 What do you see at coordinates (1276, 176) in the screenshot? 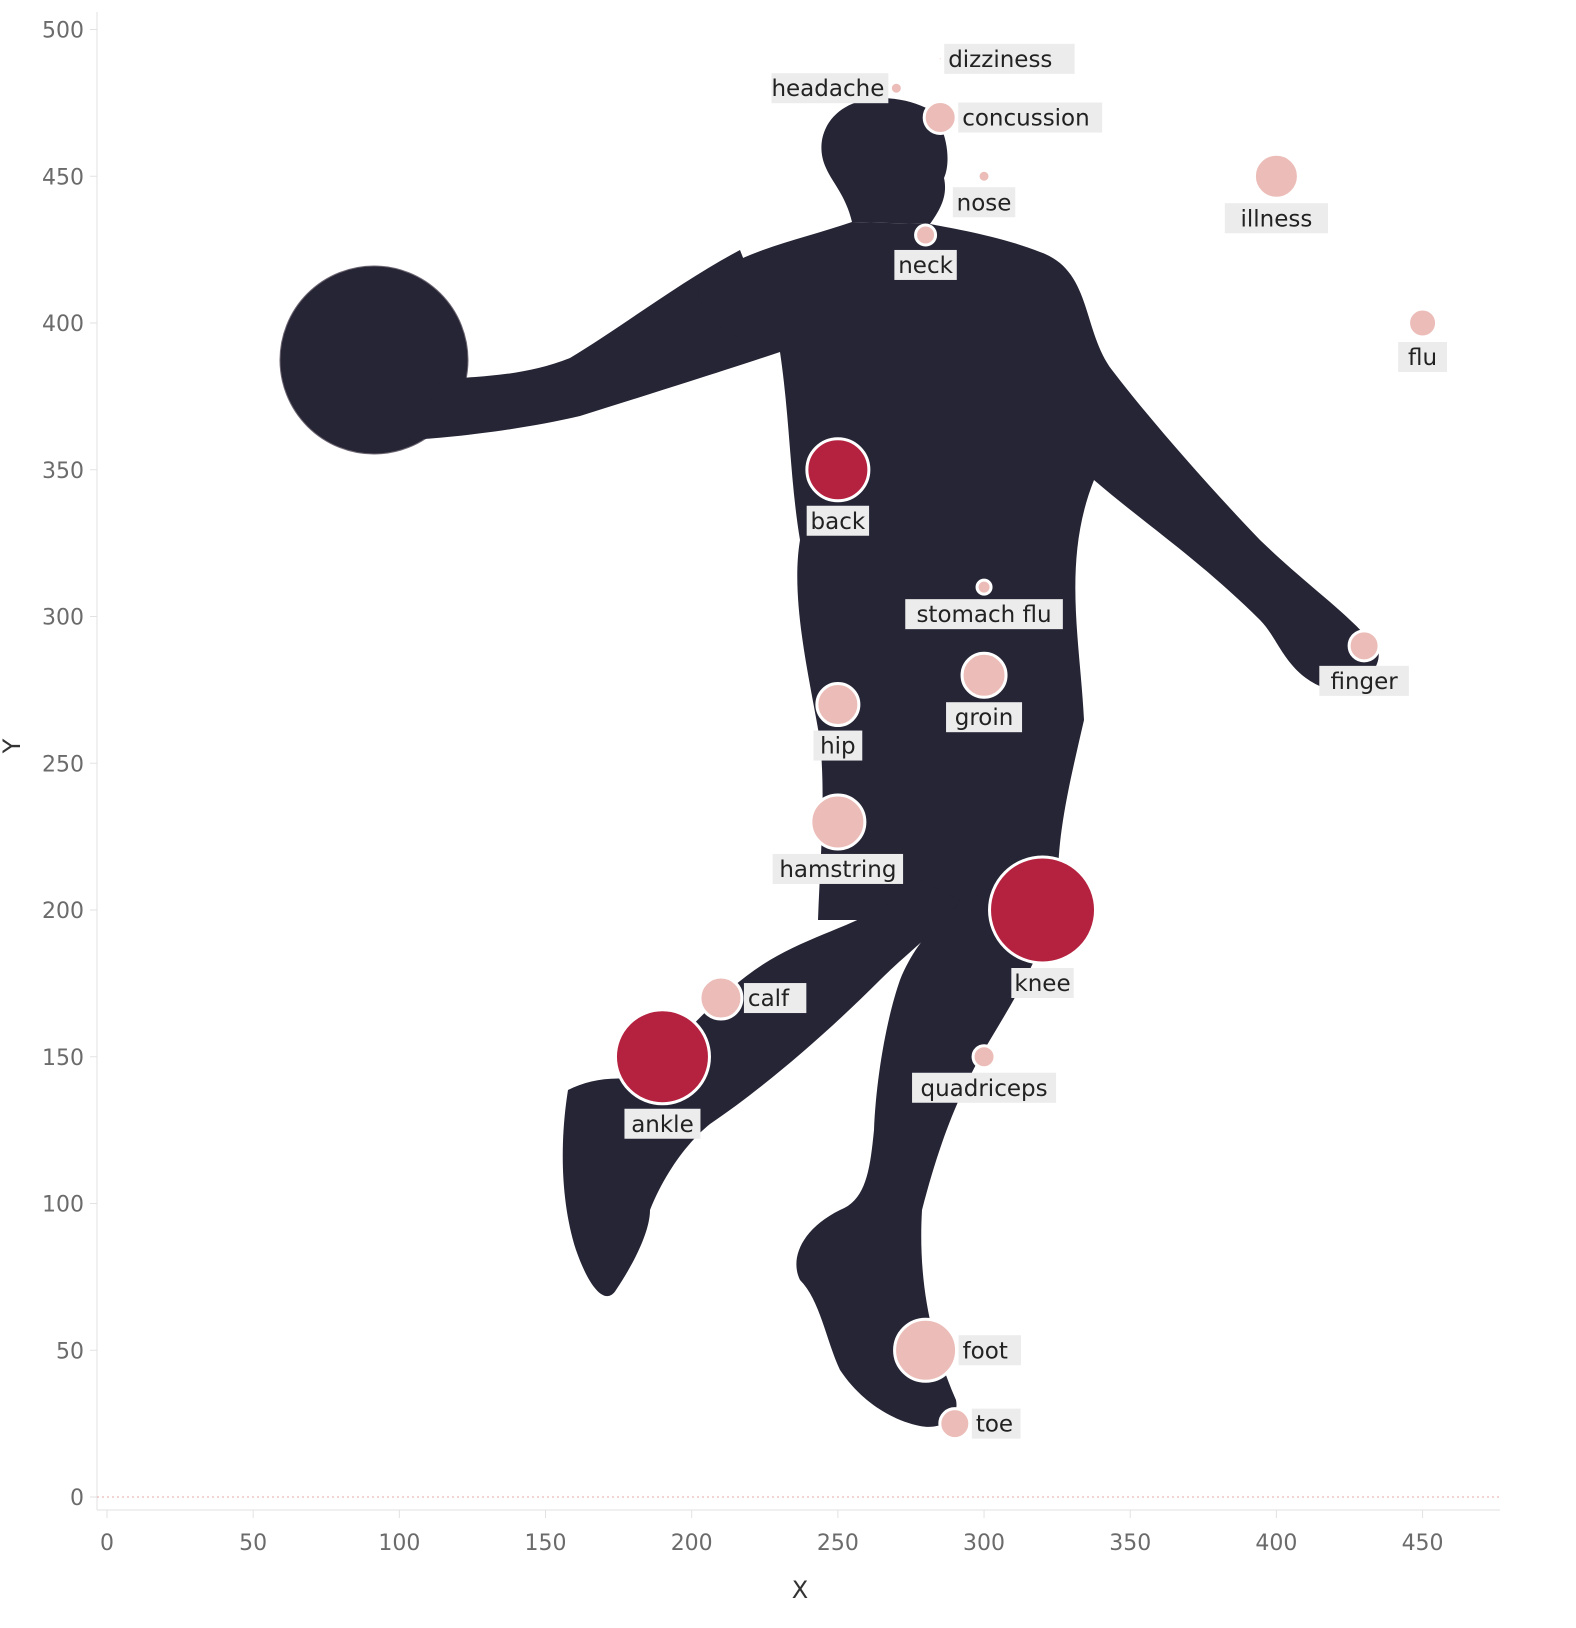
I see `bubble-illness` at bounding box center [1276, 176].